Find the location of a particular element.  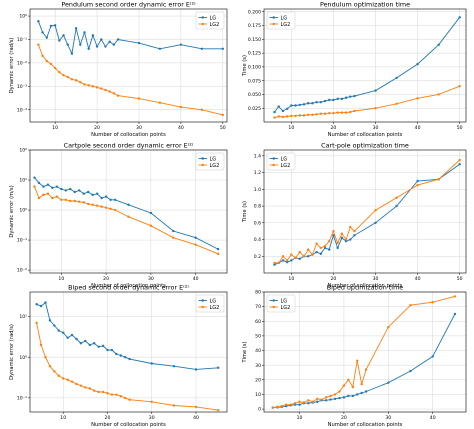

y-tick-label: 10⁻² is located at coordinates (22, 271).